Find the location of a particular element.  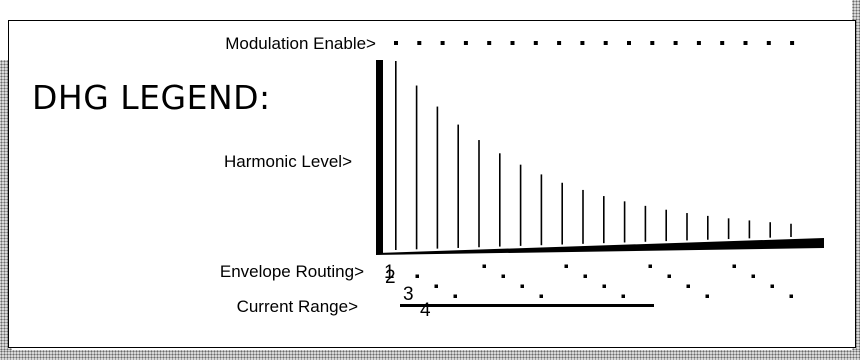

envelope-number-1: 1 is located at coordinates (389, 272).